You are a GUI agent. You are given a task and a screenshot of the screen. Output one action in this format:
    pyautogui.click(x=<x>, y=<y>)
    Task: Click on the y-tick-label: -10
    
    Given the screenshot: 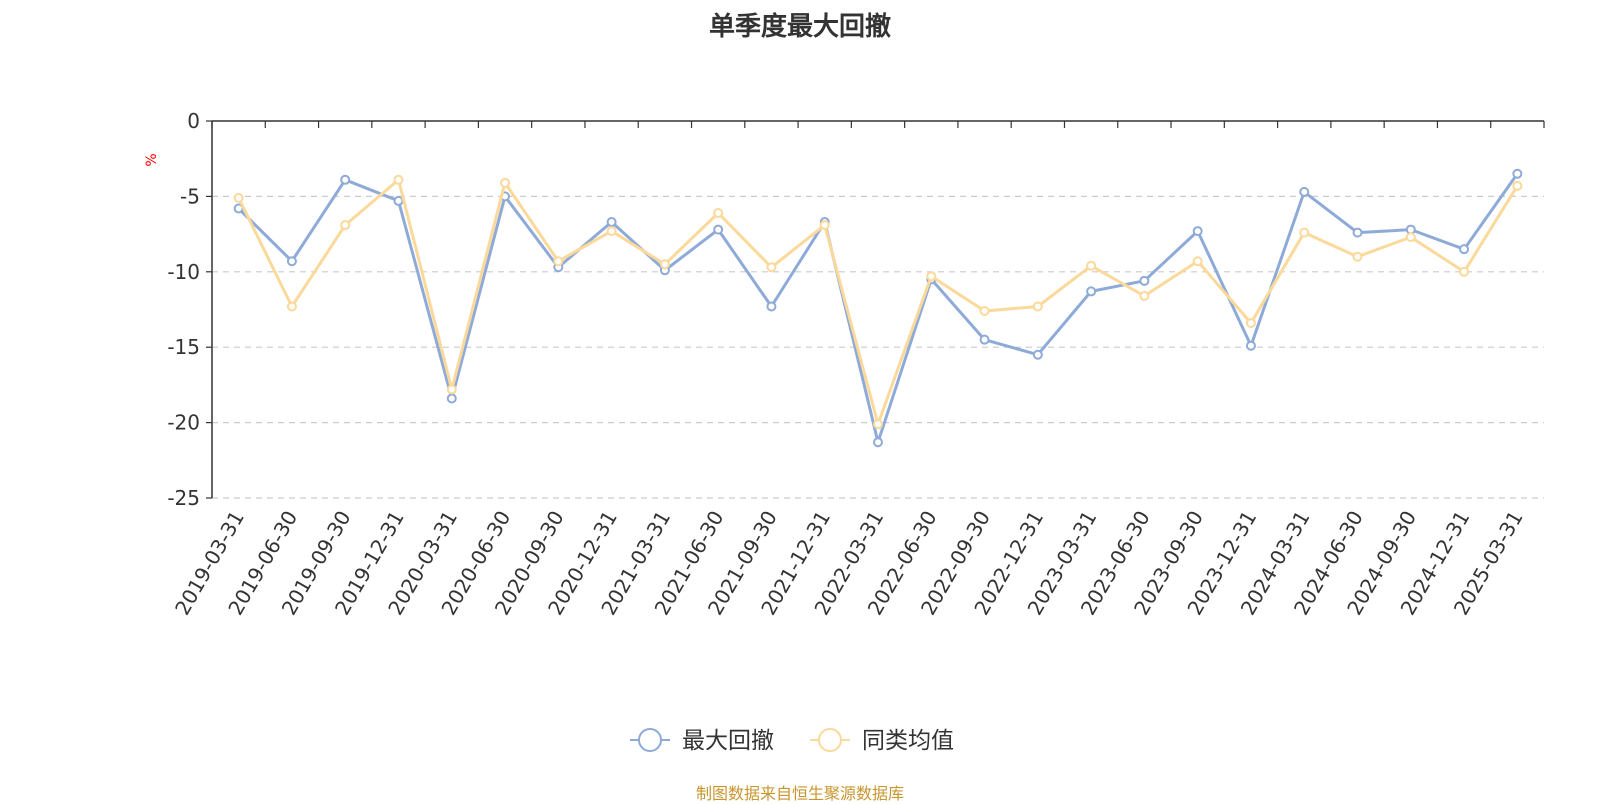 What is the action you would take?
    pyautogui.click(x=183, y=272)
    